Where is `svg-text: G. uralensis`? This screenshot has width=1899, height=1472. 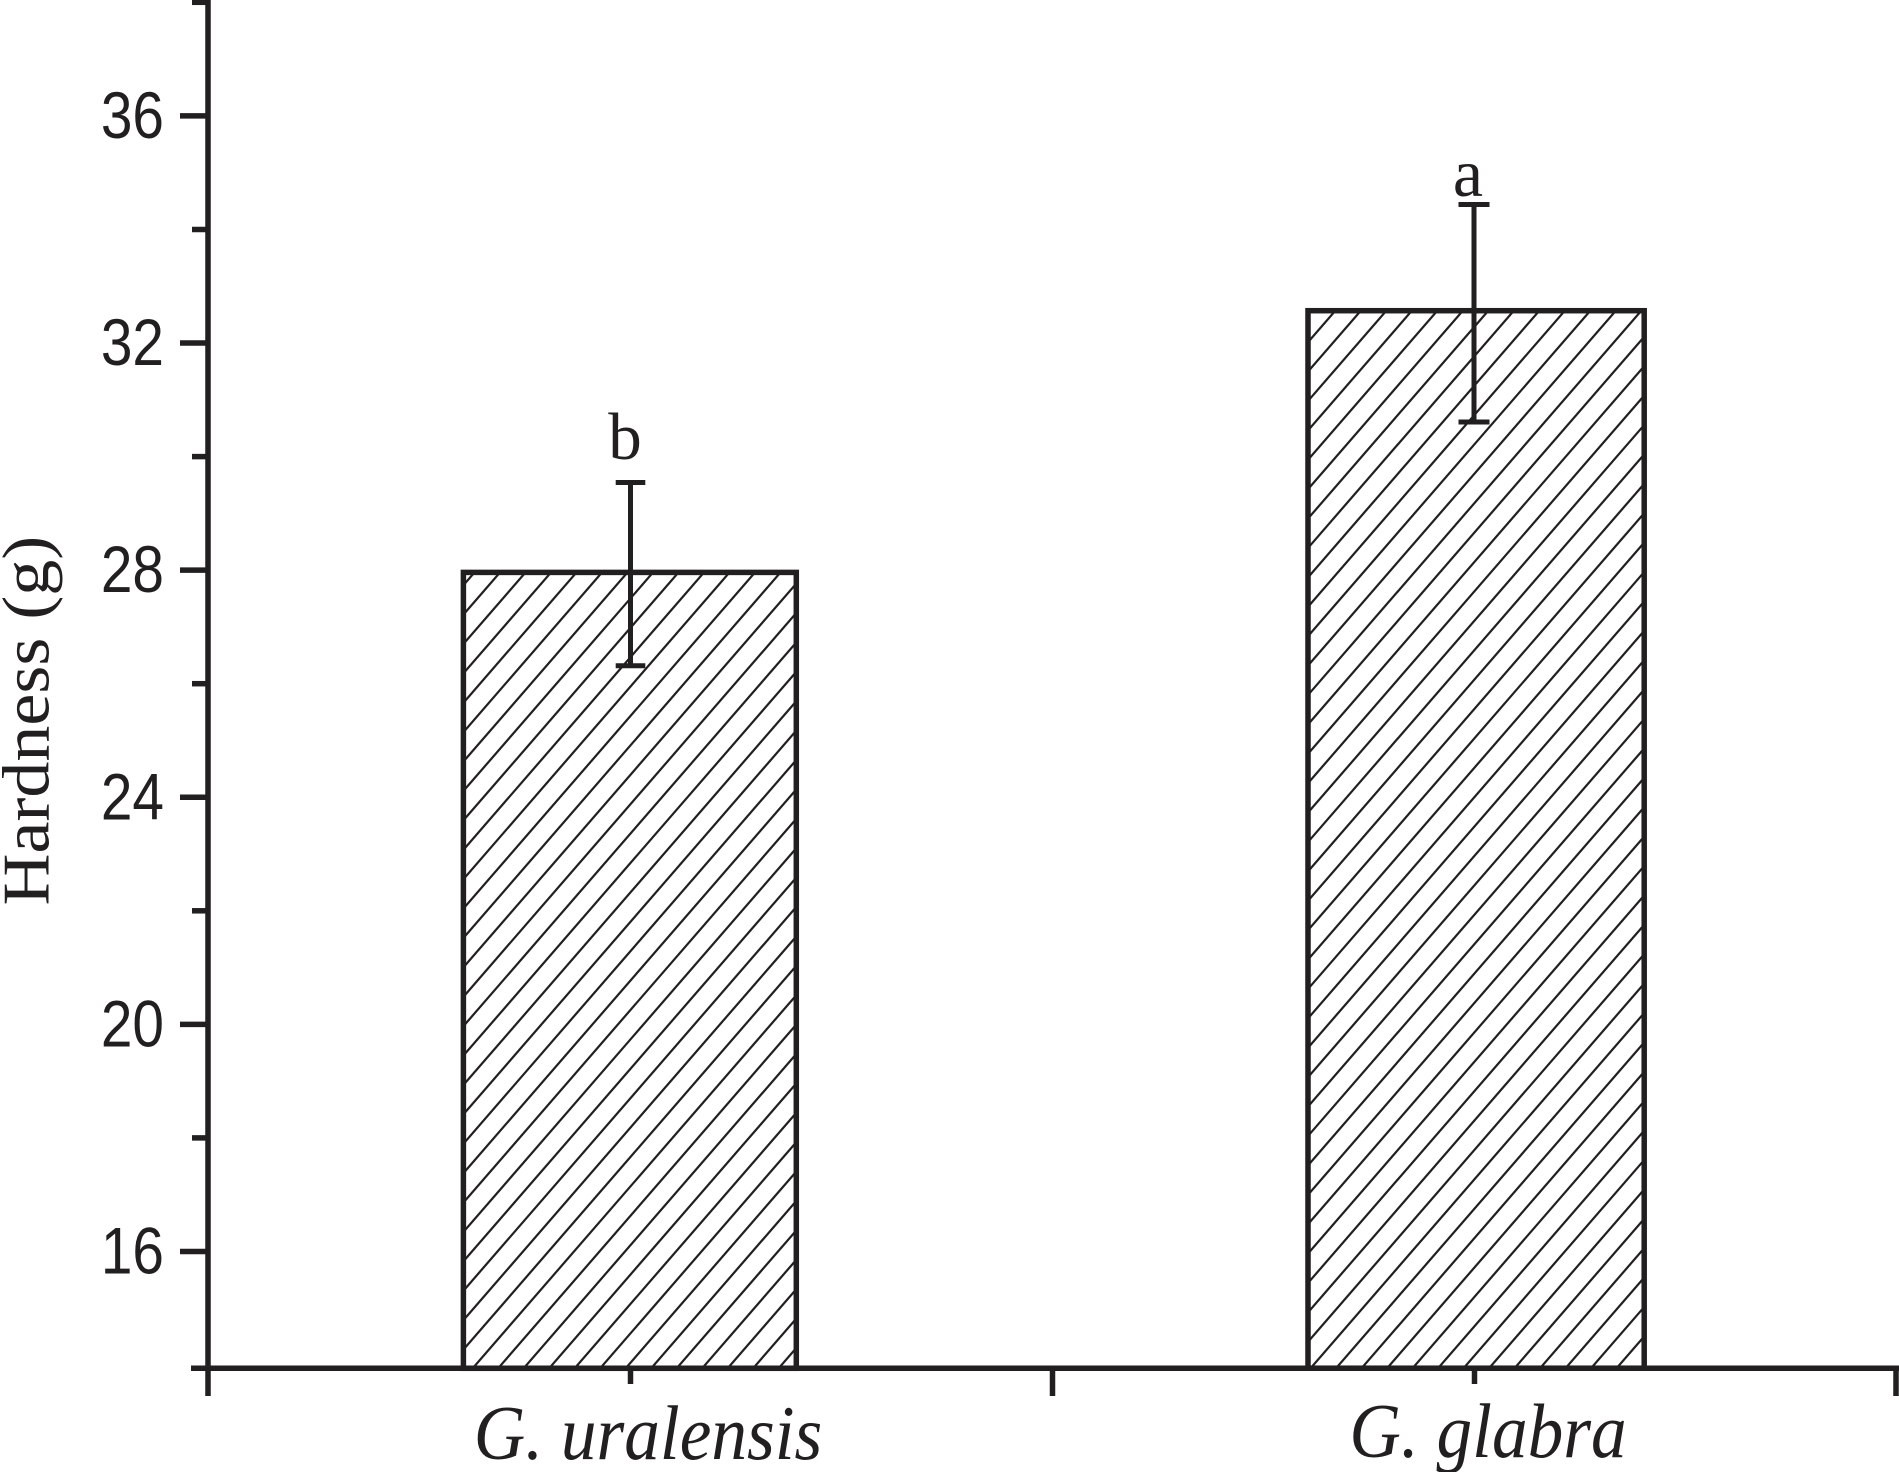 svg-text: G. uralensis is located at coordinates (648, 1431).